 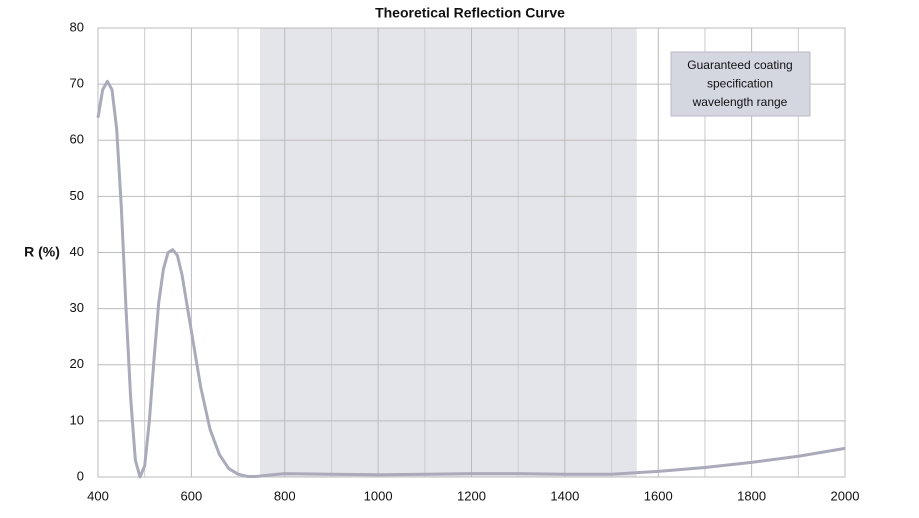 I want to click on x-tick-label: 800, so click(x=285, y=495).